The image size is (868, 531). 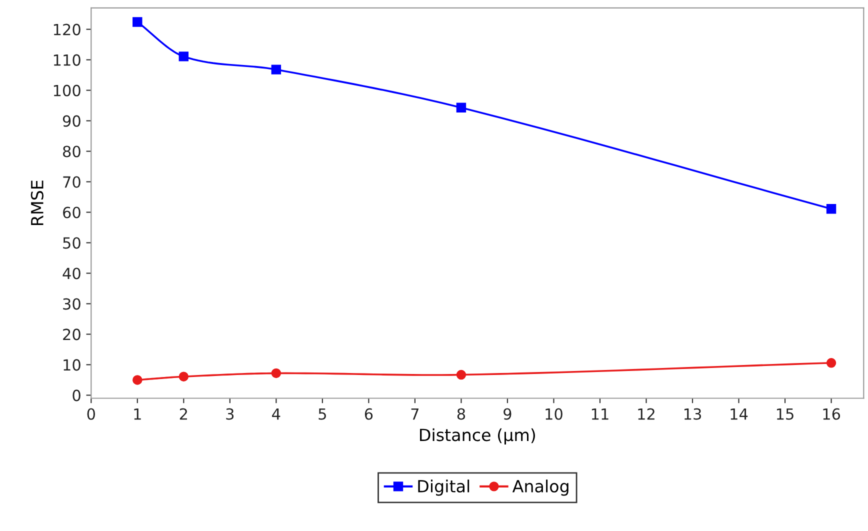 I want to click on legend-label: Analog, so click(x=540, y=488).